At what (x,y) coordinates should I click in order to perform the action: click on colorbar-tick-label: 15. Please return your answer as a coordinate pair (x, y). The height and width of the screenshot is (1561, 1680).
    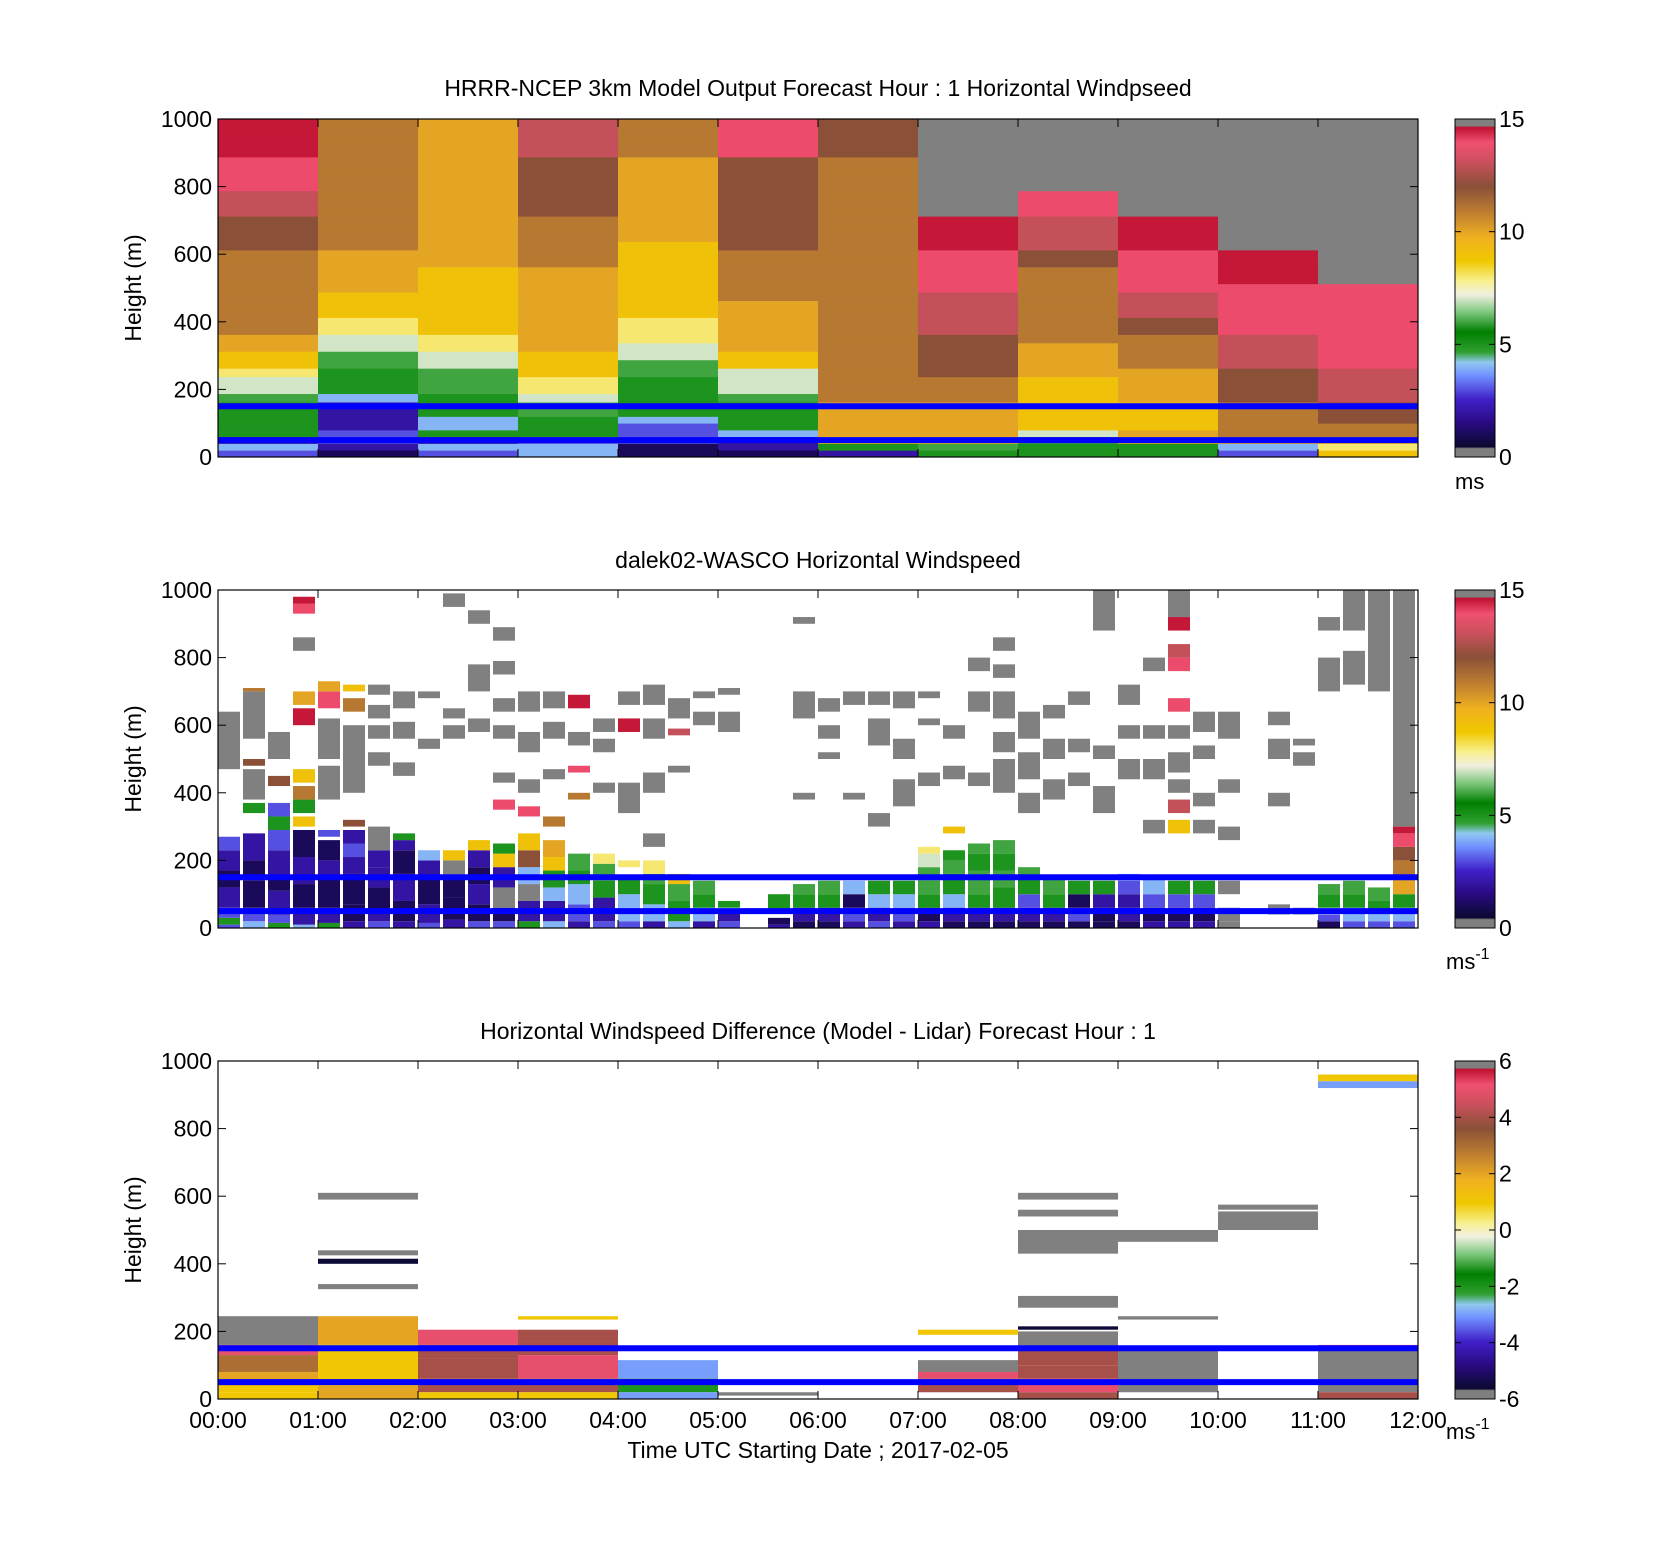
    Looking at the image, I should click on (1512, 119).